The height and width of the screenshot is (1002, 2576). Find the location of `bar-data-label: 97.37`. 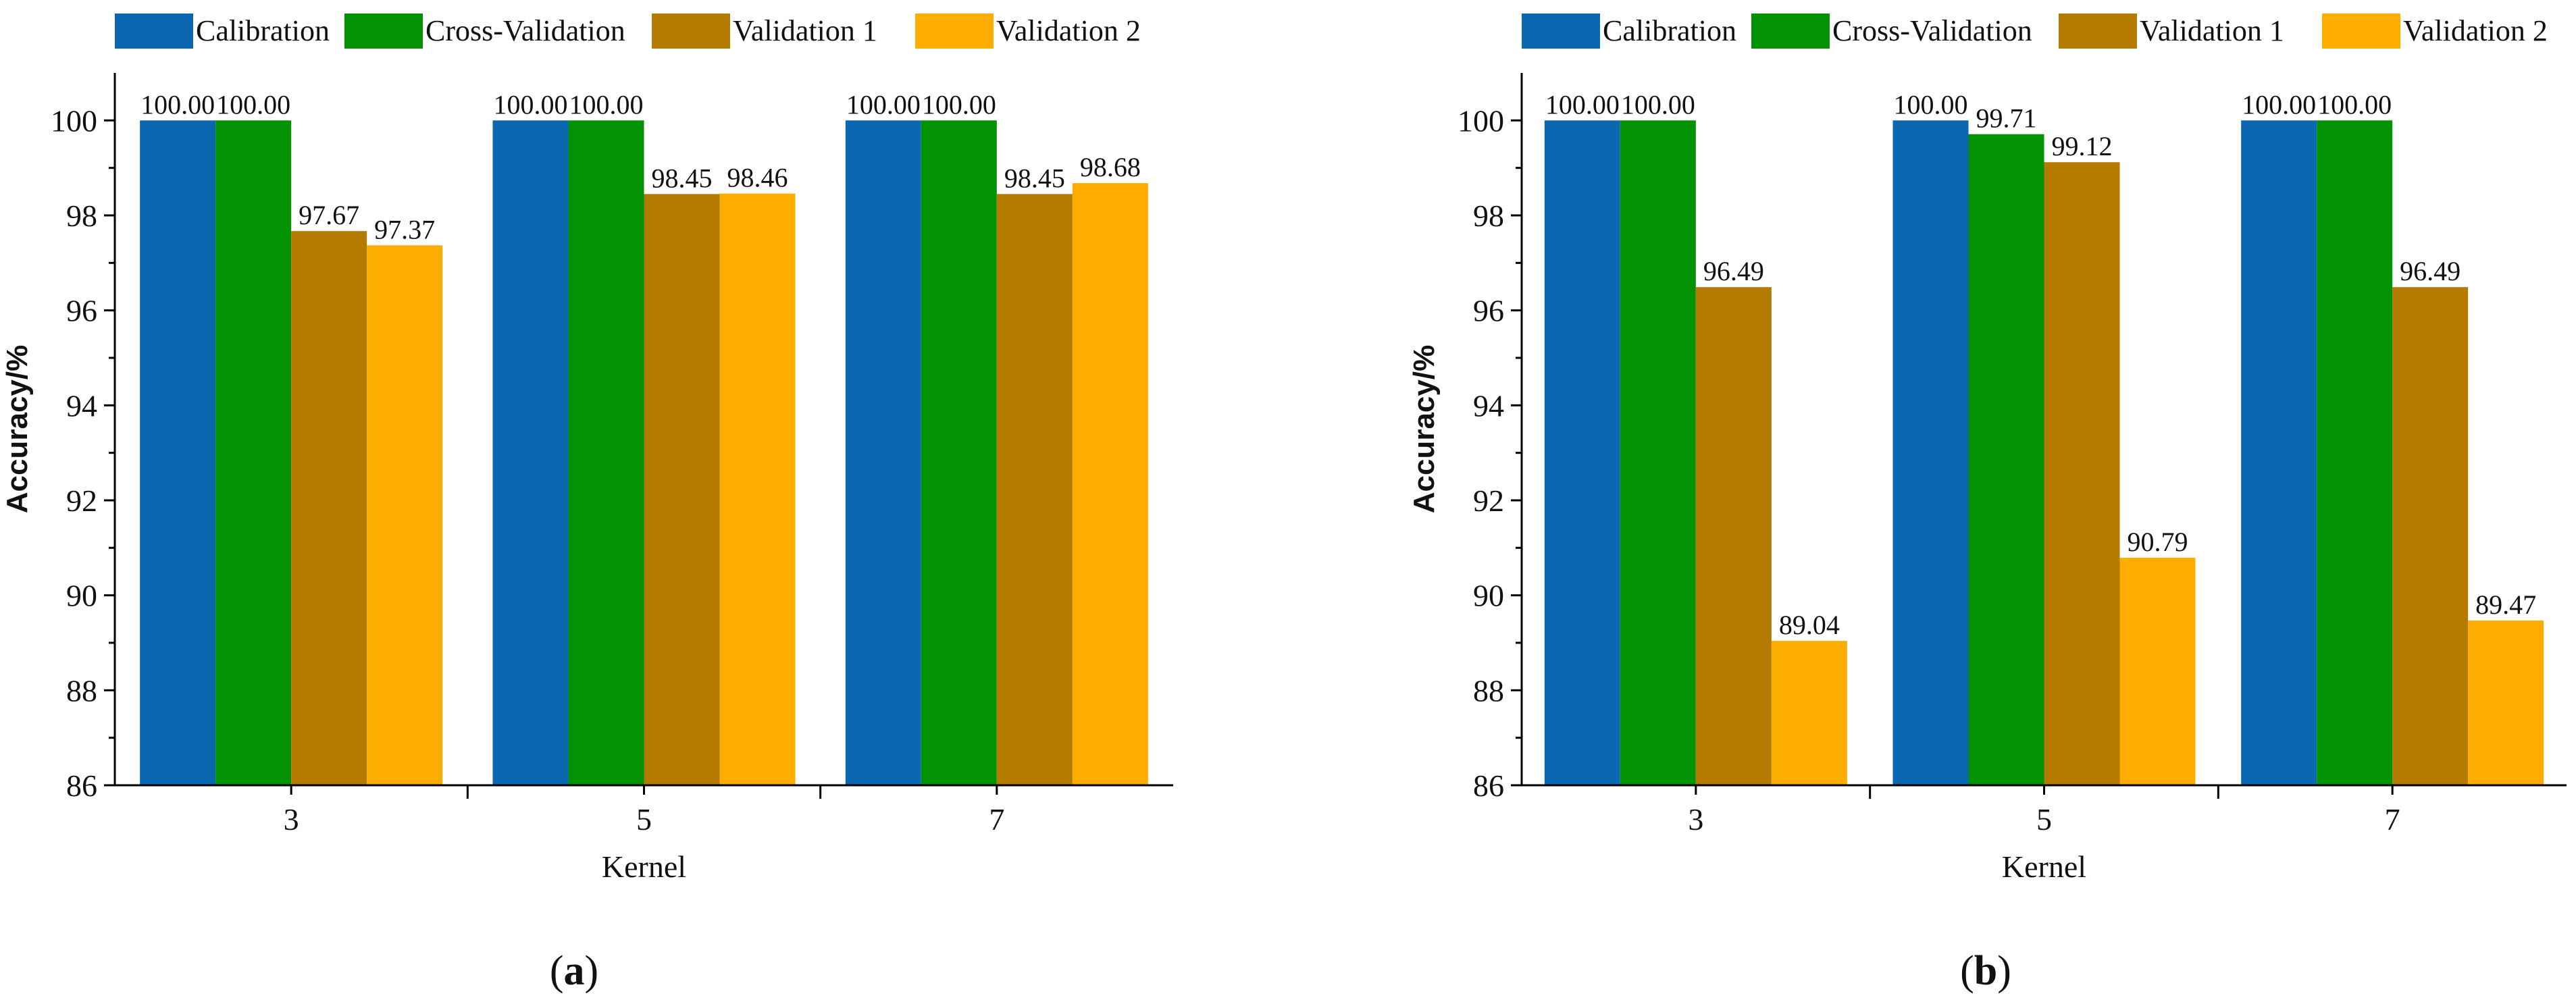

bar-data-label: 97.37 is located at coordinates (405, 229).